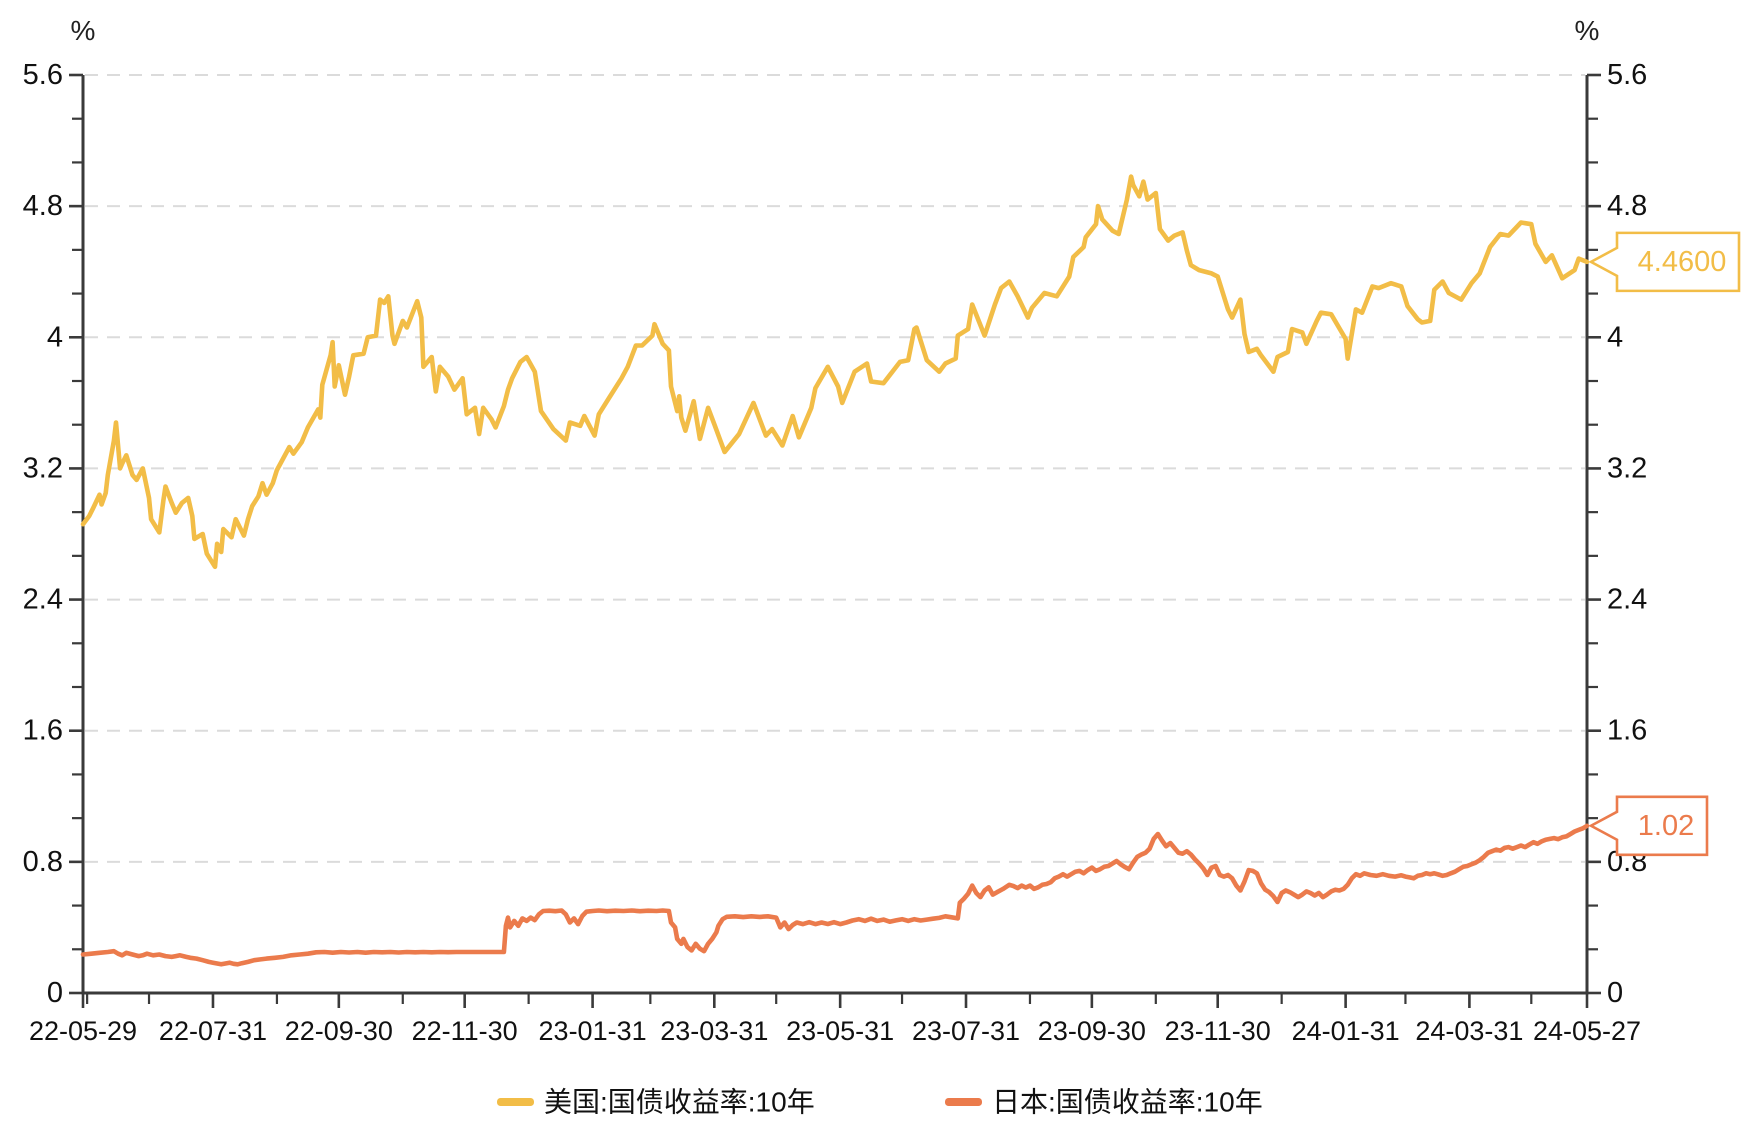 This screenshot has height=1124, width=1764. What do you see at coordinates (714, 1031) in the screenshot?
I see `x-tick-label: 23-03-31` at bounding box center [714, 1031].